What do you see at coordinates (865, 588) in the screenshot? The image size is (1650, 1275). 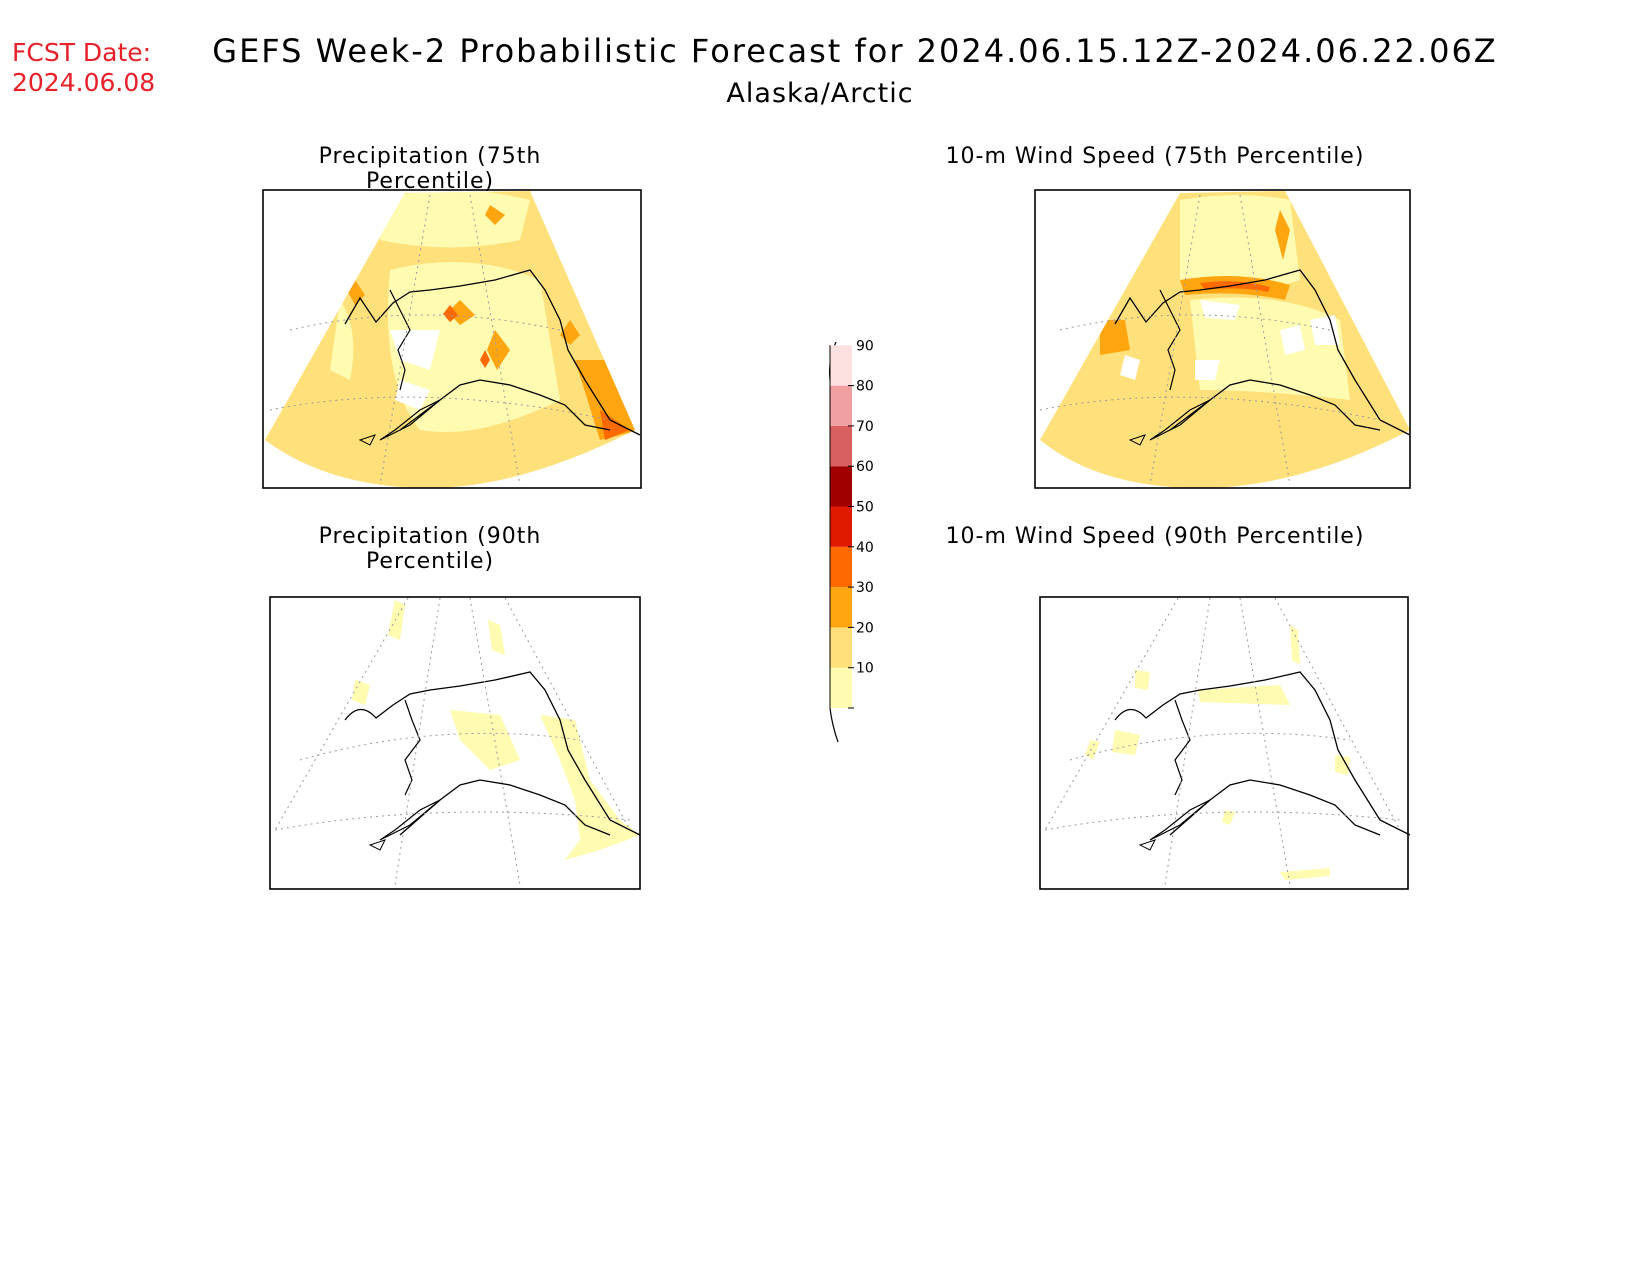 I see `colorbar-label-30: 30` at bounding box center [865, 588].